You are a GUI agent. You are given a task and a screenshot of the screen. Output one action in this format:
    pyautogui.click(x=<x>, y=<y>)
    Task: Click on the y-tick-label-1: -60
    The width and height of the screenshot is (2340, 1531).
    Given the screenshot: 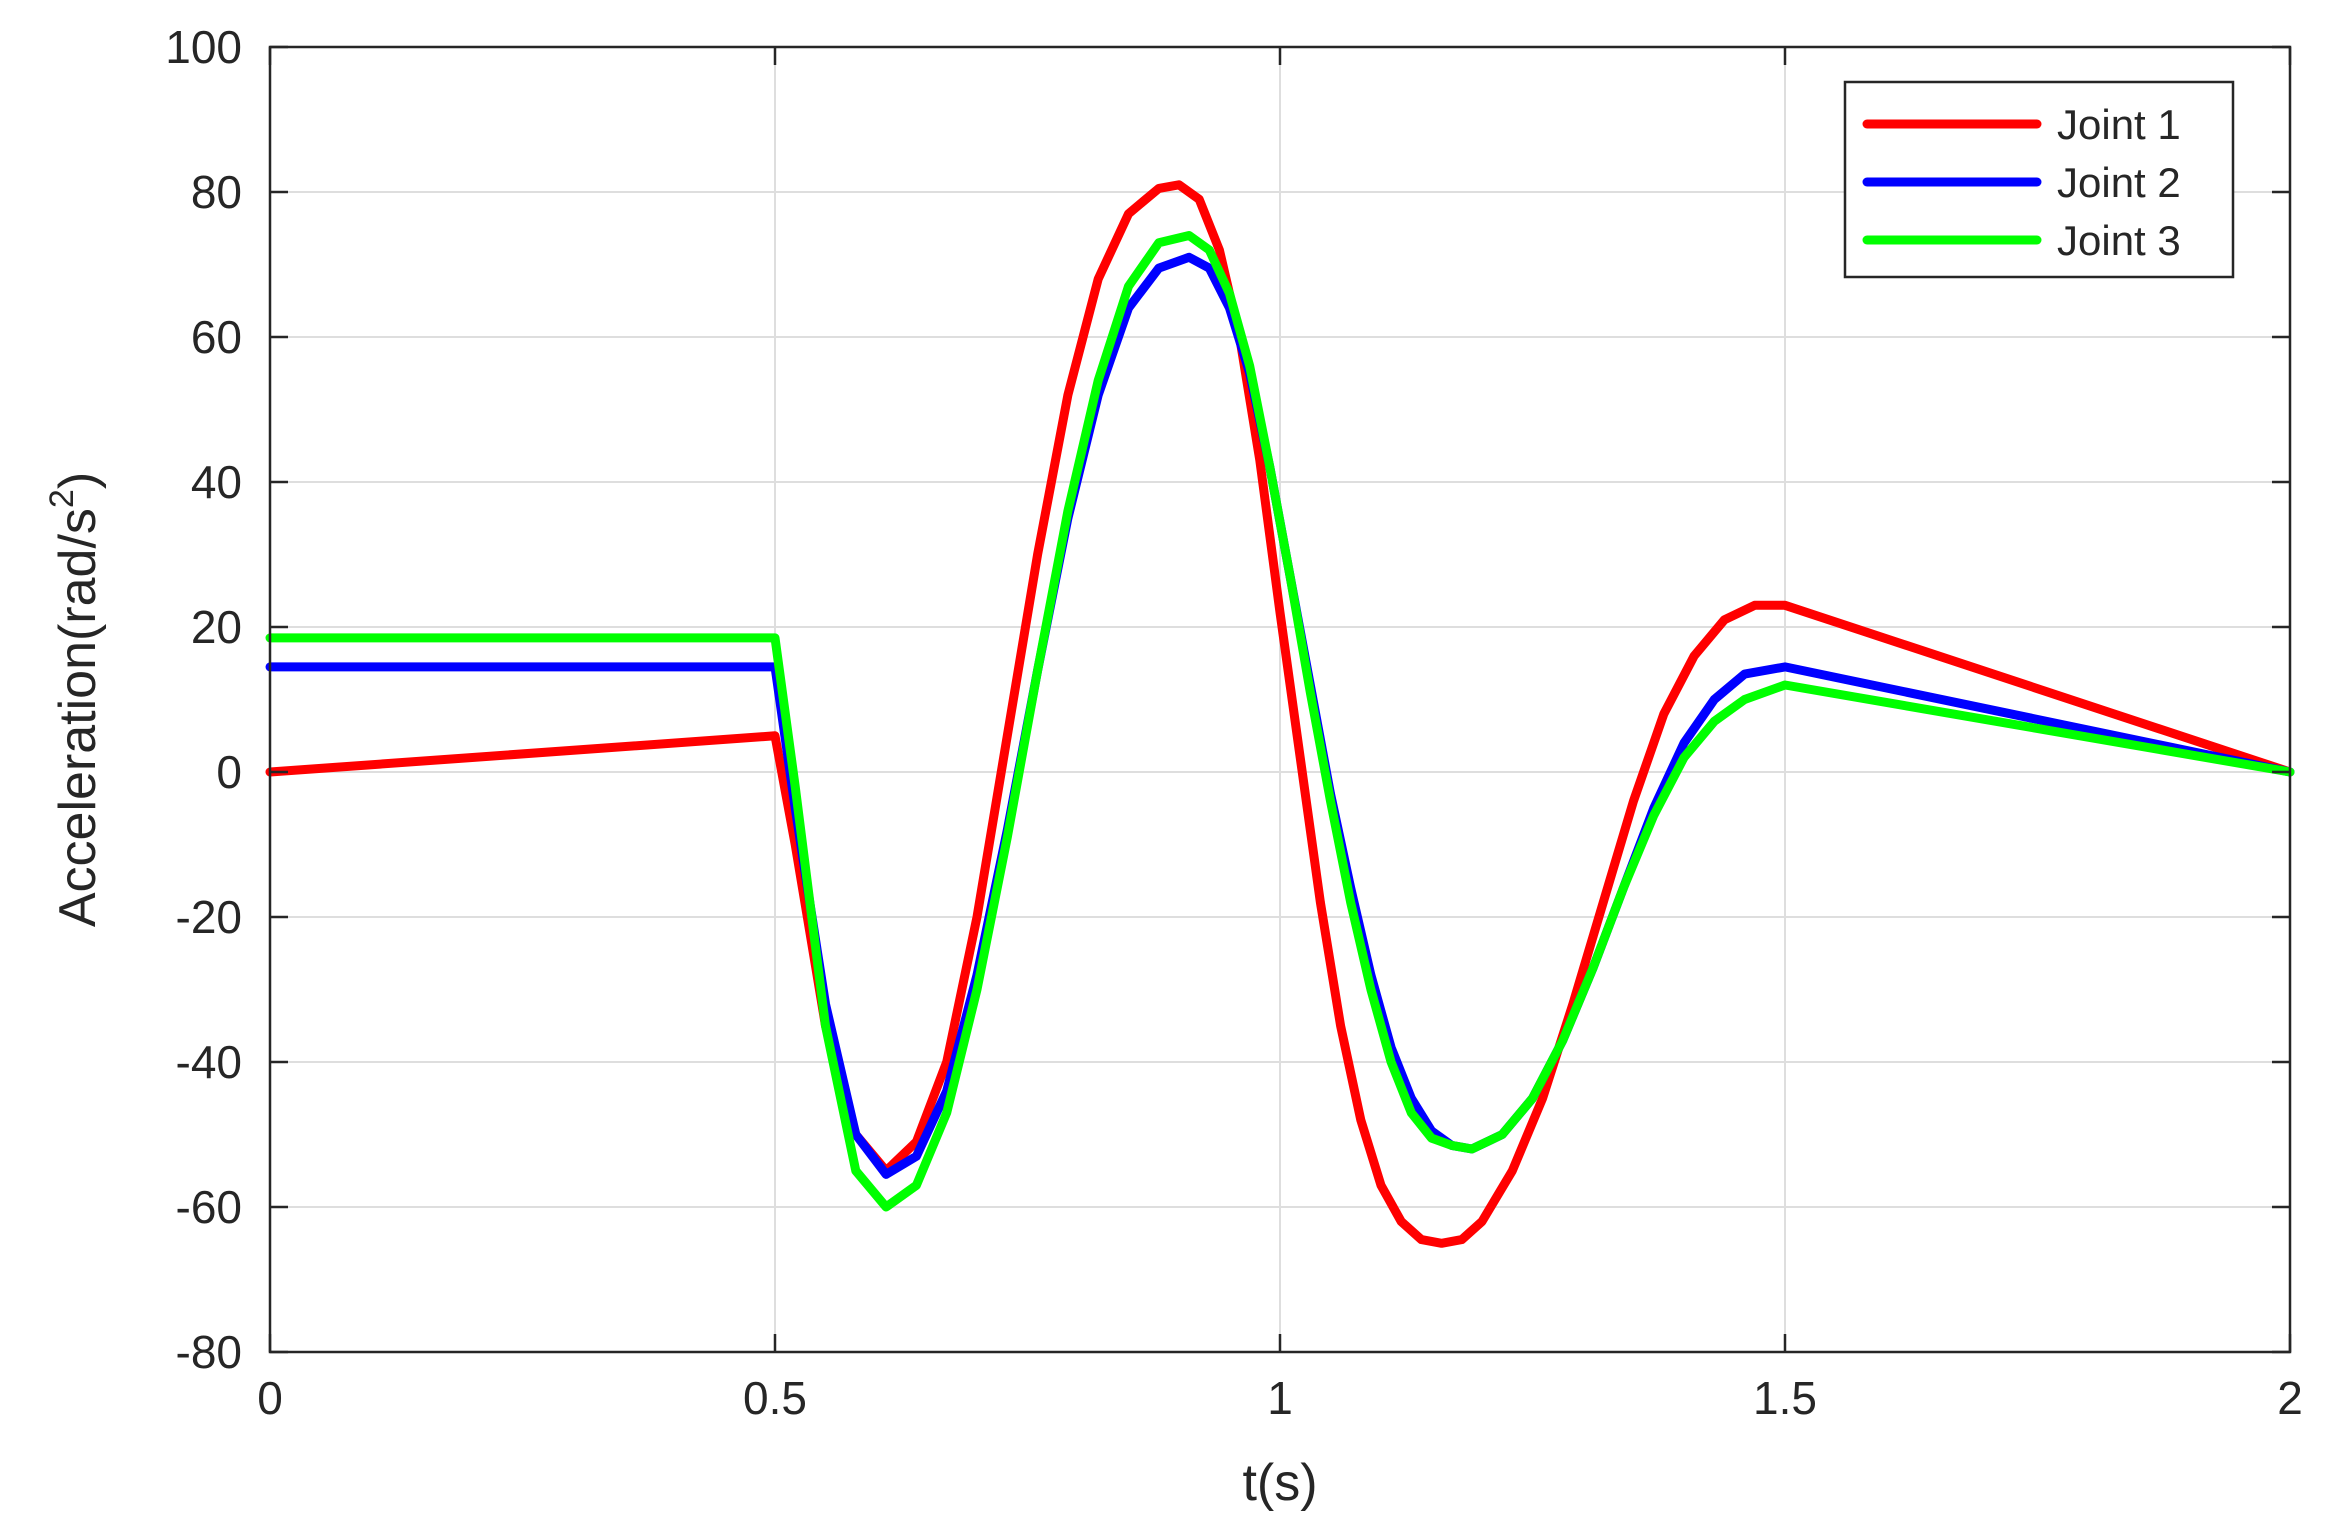 What is the action you would take?
    pyautogui.click(x=209, y=1207)
    